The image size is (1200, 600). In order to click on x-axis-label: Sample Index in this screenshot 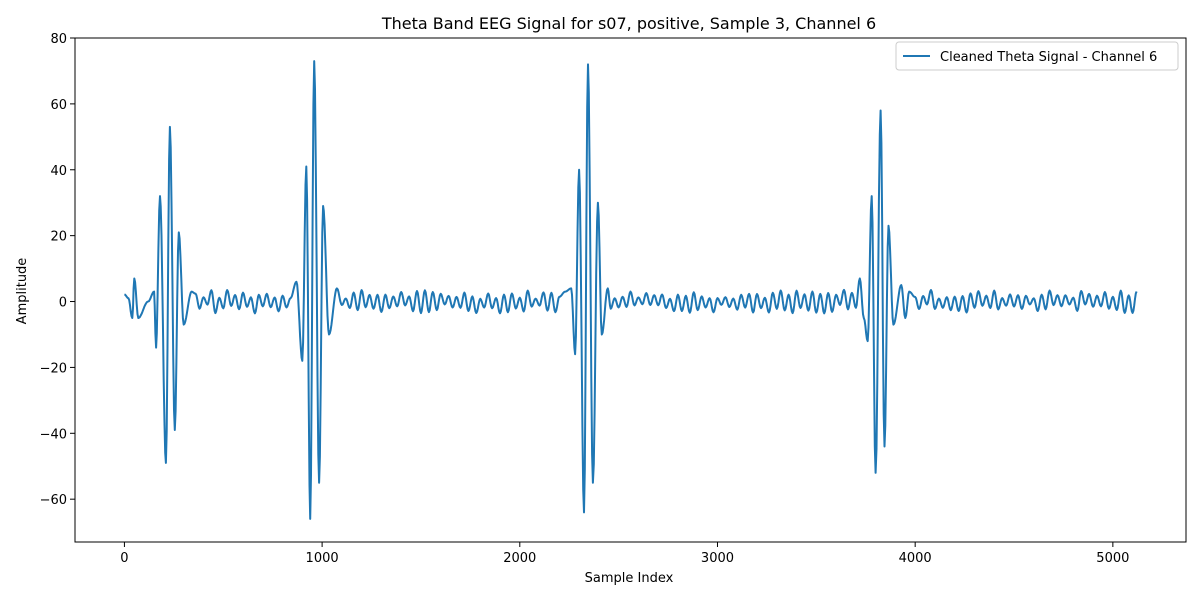, I will do `click(629, 578)`.